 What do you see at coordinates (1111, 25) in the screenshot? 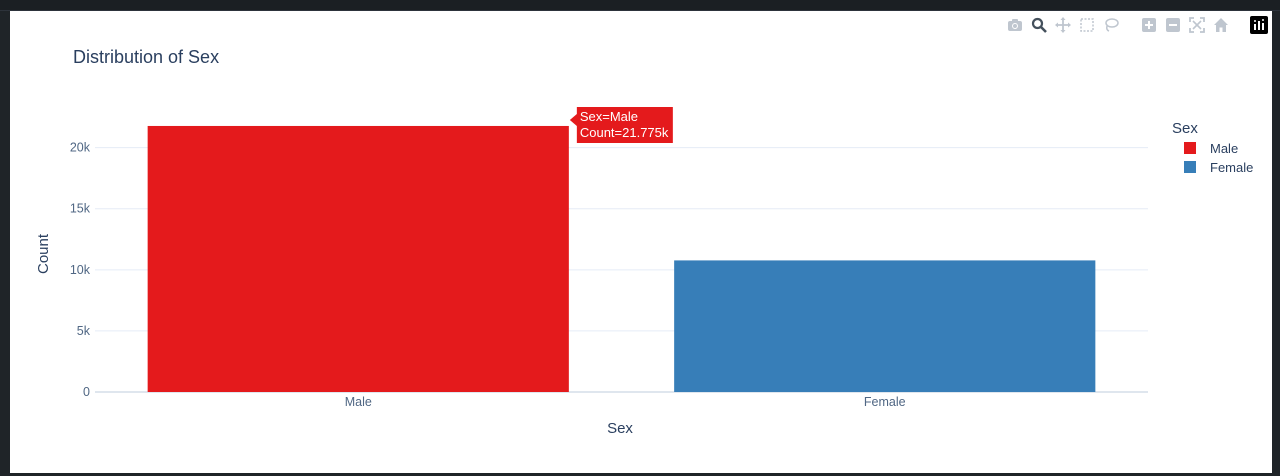
I see `lasso-icon` at bounding box center [1111, 25].